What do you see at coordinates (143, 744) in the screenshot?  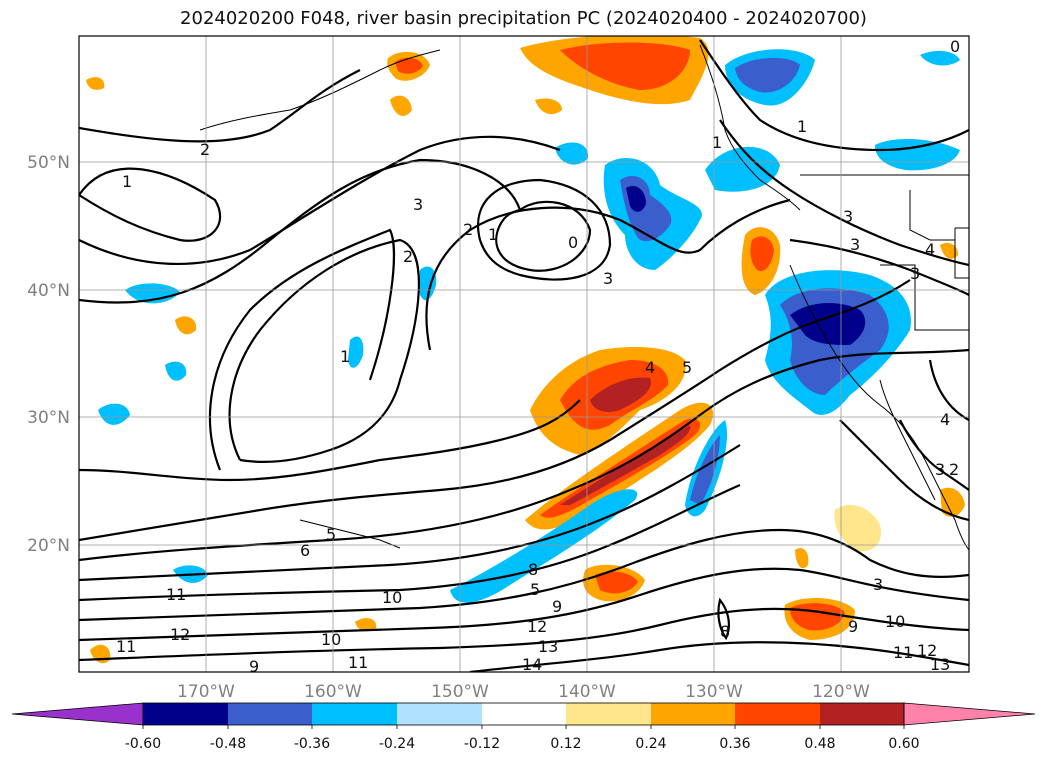 I see `colorbar-label: -0.60` at bounding box center [143, 744].